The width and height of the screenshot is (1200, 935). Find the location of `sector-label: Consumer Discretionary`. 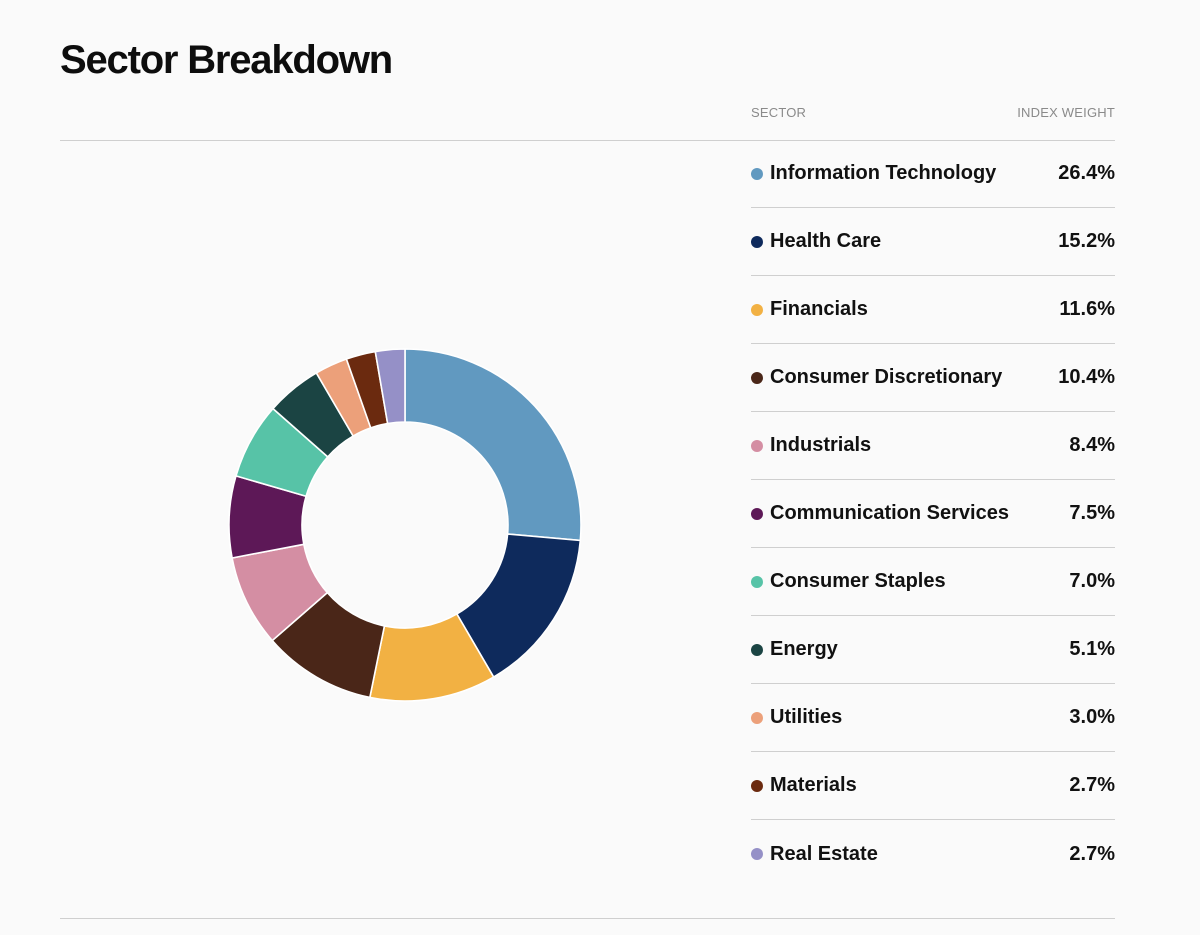

sector-label: Consumer Discretionary is located at coordinates (886, 377).